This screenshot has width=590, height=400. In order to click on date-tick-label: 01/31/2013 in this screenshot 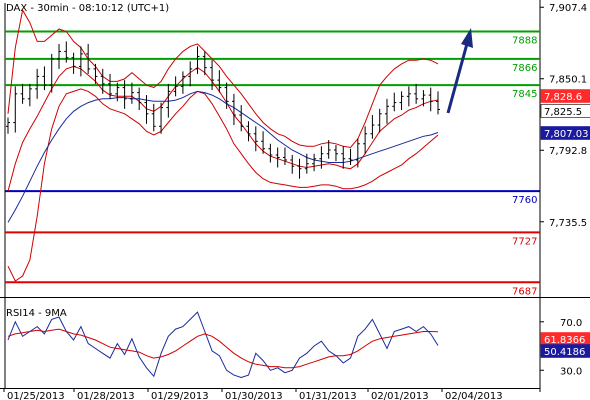, I will do `click(328, 395)`.